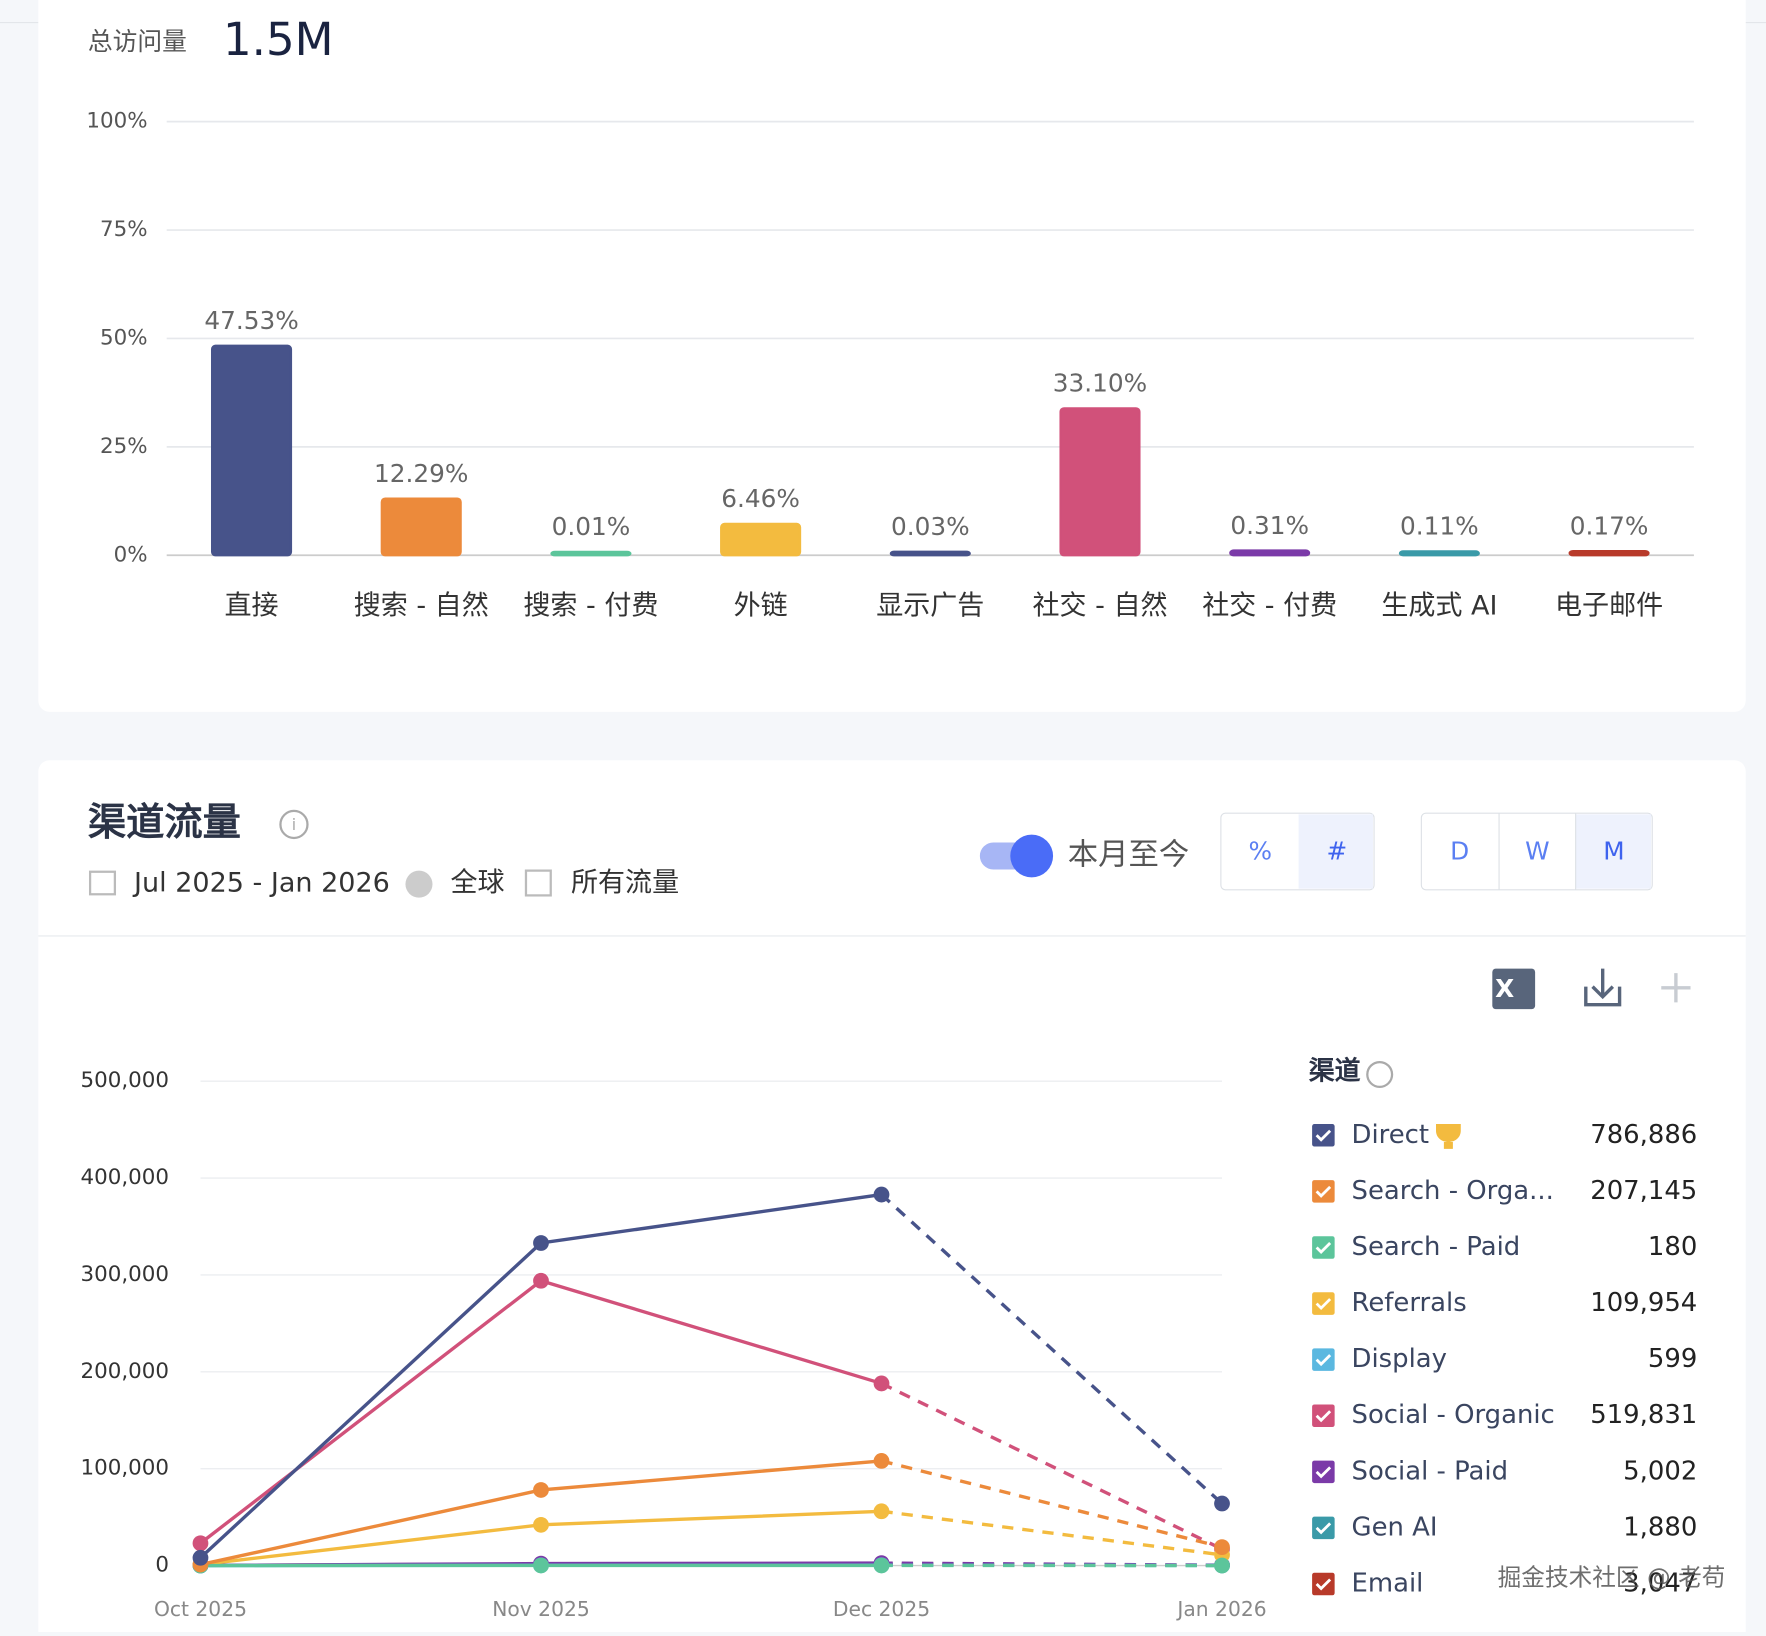  I want to click on legend-name: Social - Paid, so click(1430, 1471).